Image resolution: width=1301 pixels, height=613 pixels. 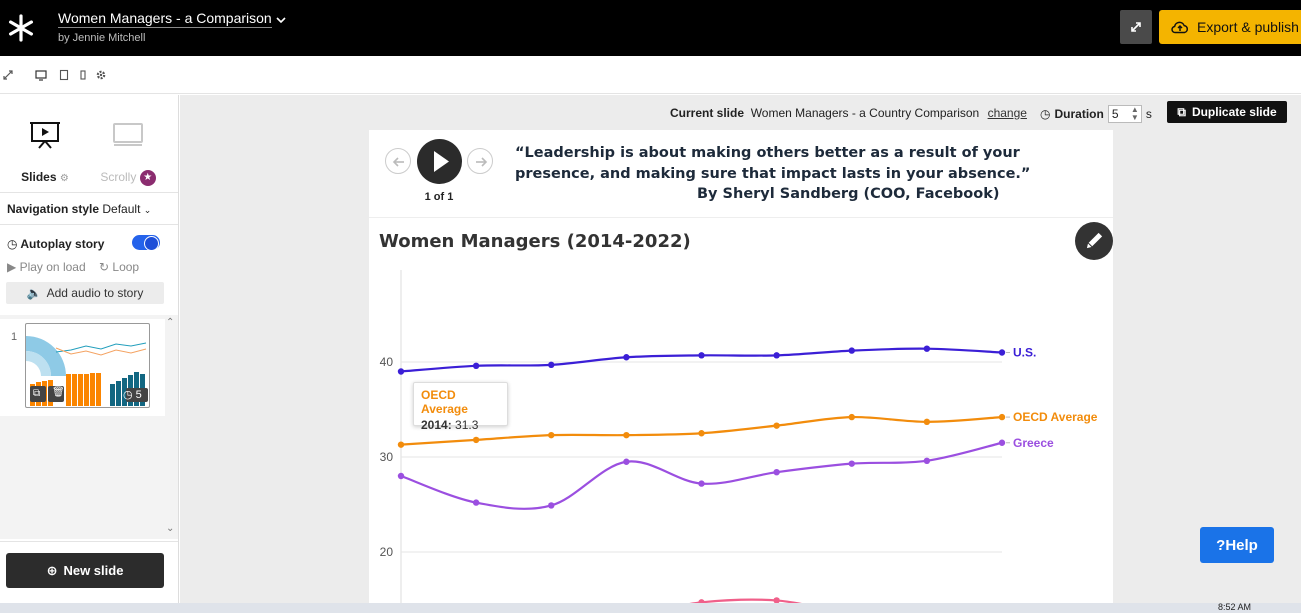 I want to click on navigation-style-label: Navigation style, so click(x=53, y=209).